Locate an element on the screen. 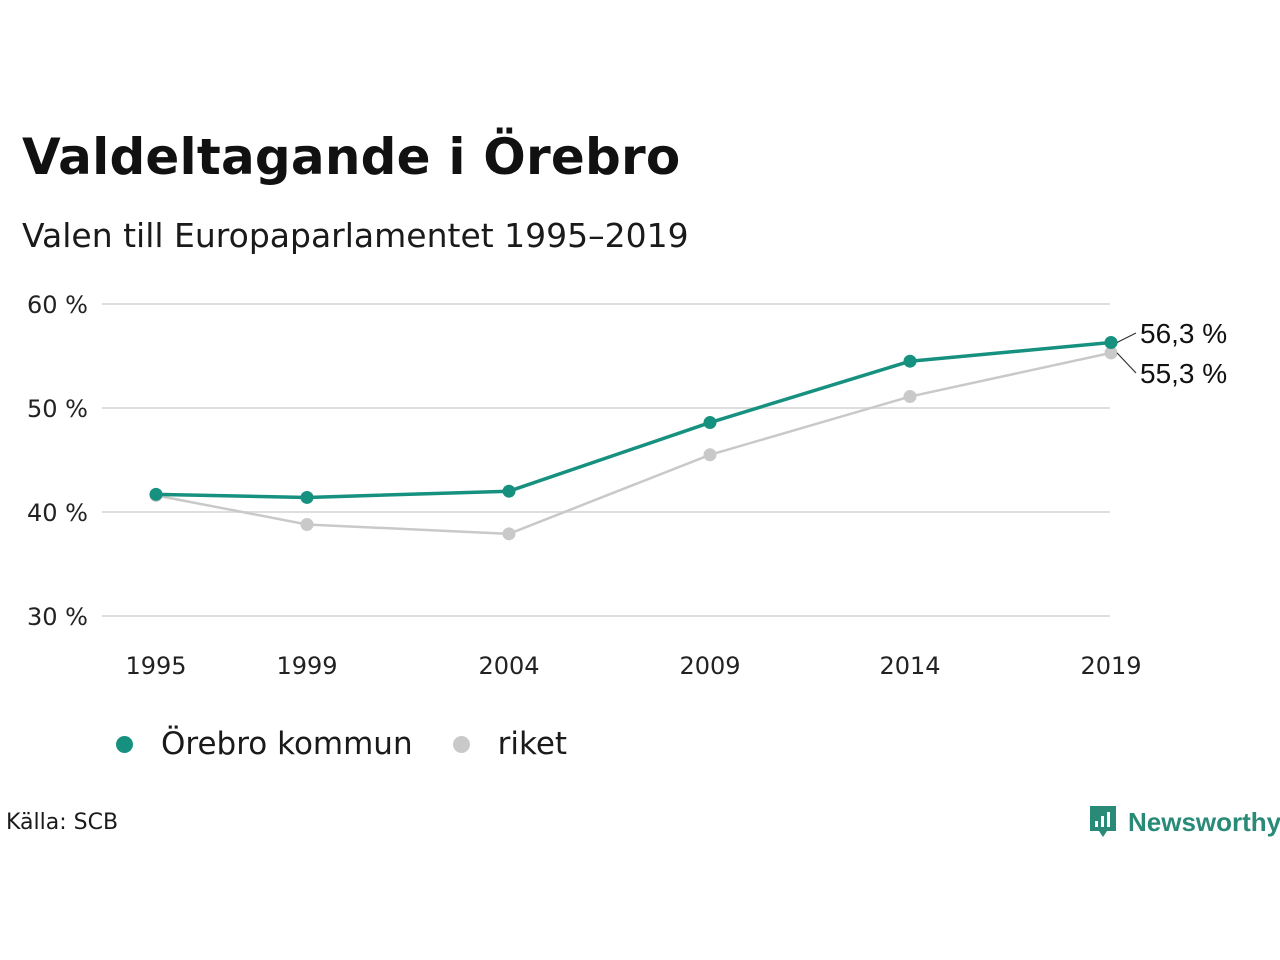 The width and height of the screenshot is (1280, 960). x-tick-label: 2009 is located at coordinates (709, 666).